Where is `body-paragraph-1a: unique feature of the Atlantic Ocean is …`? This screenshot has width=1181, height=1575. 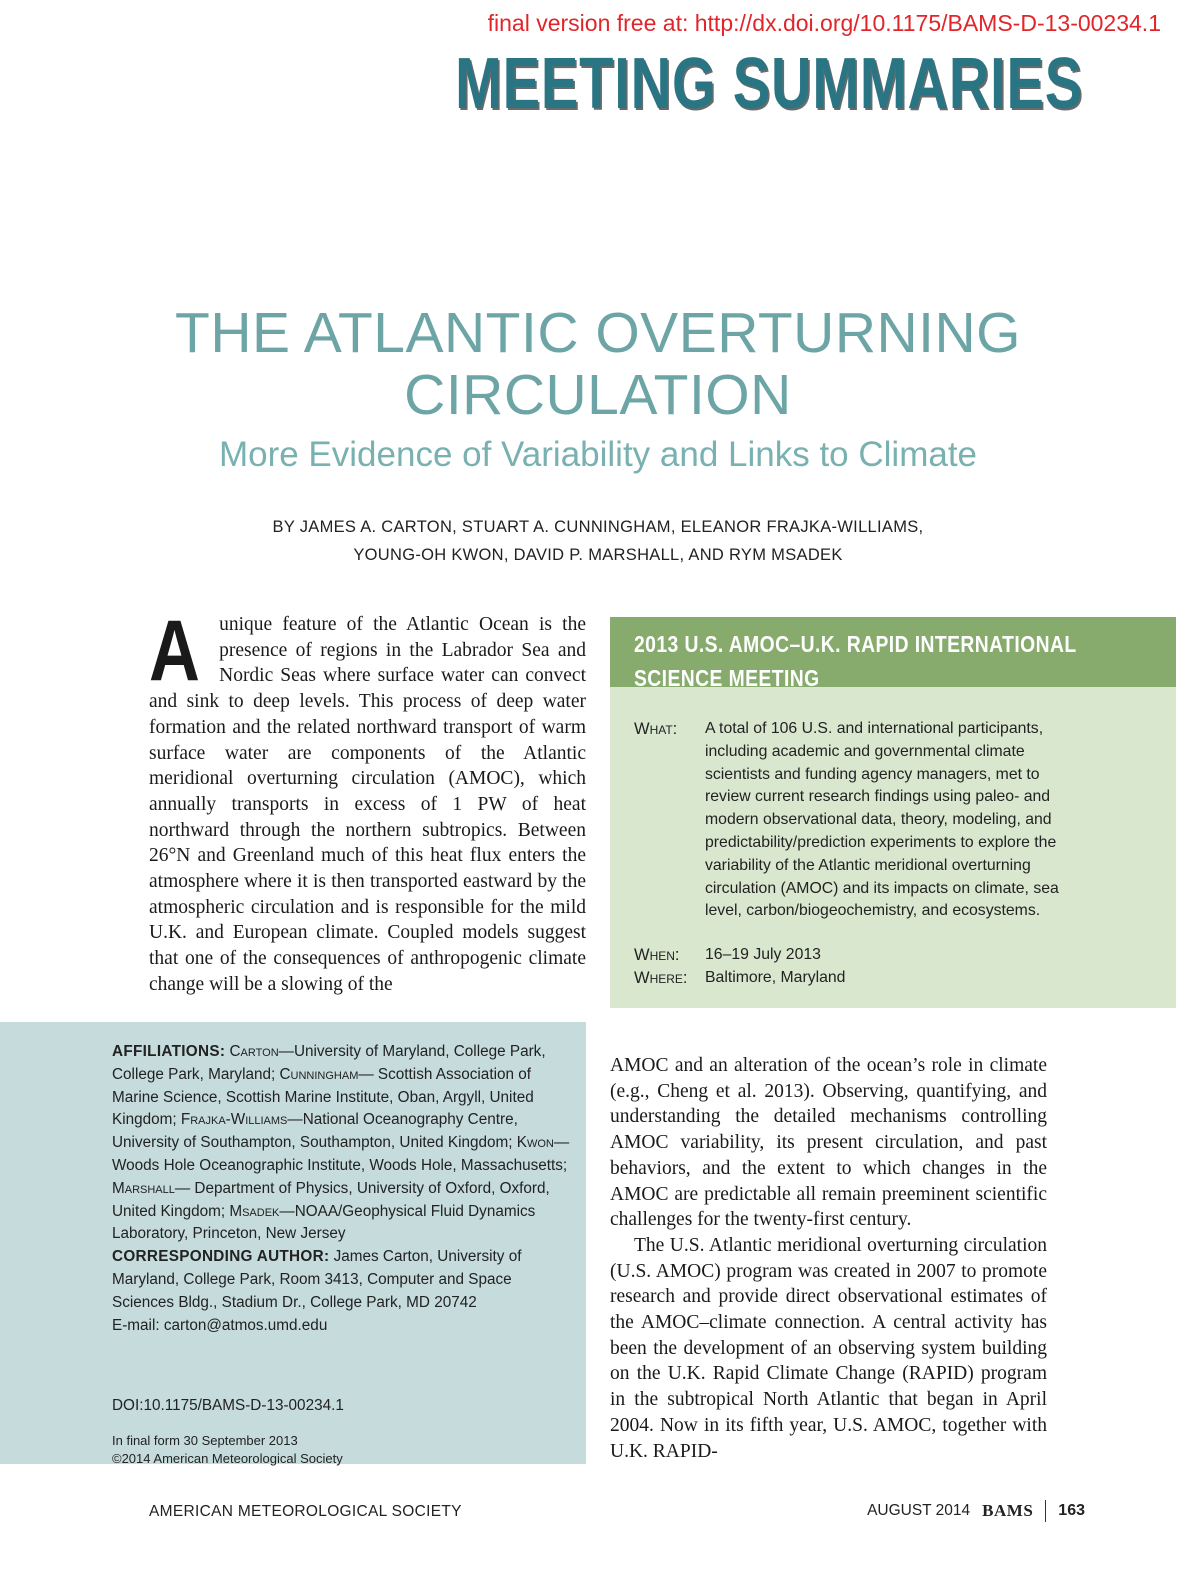
body-paragraph-1a: unique feature of the Atlantic Ocean is … is located at coordinates (367, 804).